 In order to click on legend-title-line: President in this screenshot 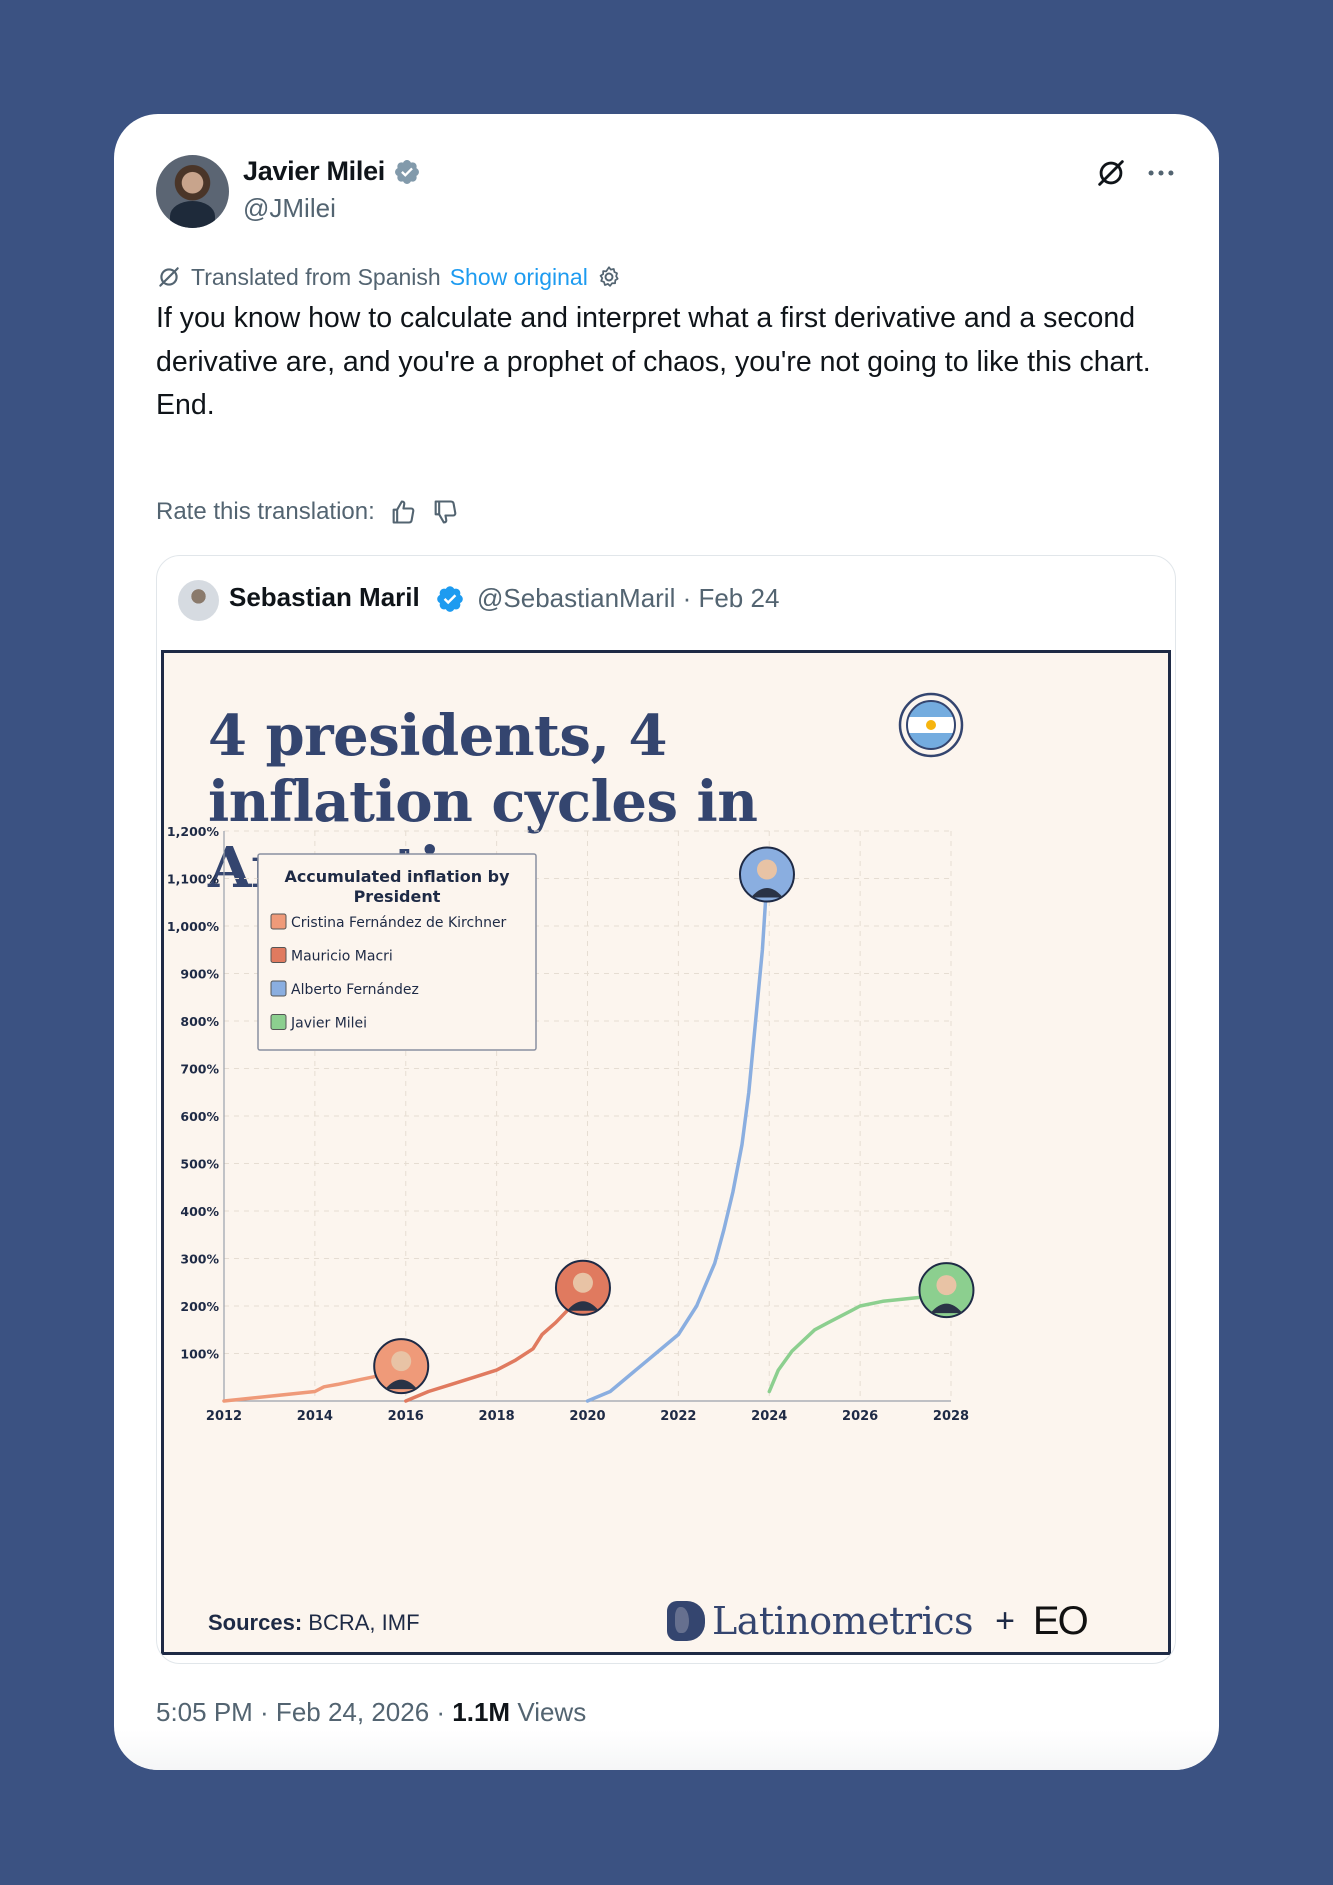, I will do `click(397, 896)`.